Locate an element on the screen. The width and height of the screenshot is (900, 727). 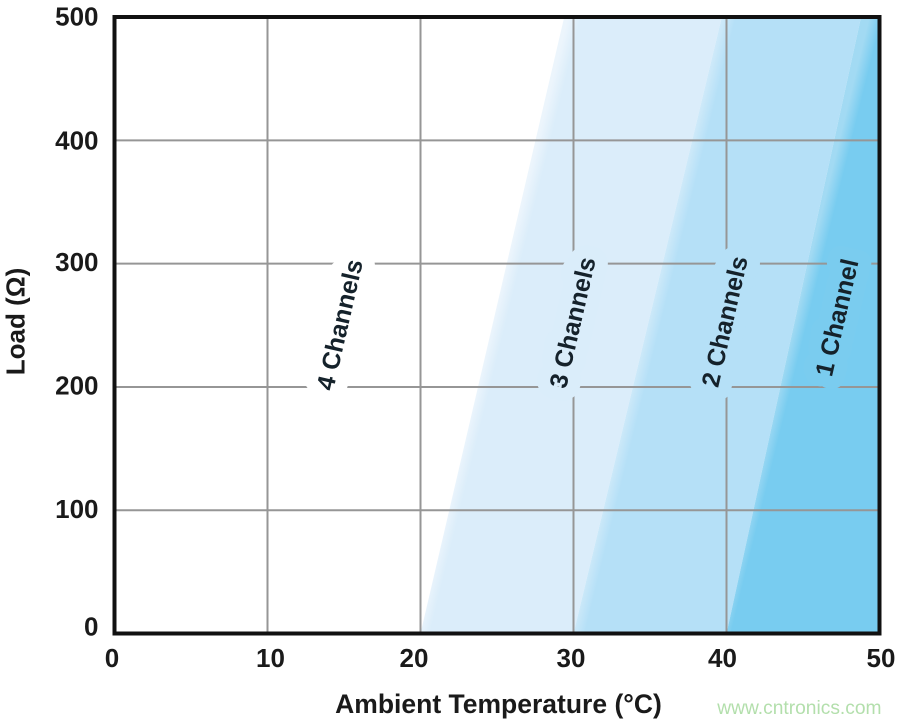
svg-text: 400 is located at coordinates (76, 140).